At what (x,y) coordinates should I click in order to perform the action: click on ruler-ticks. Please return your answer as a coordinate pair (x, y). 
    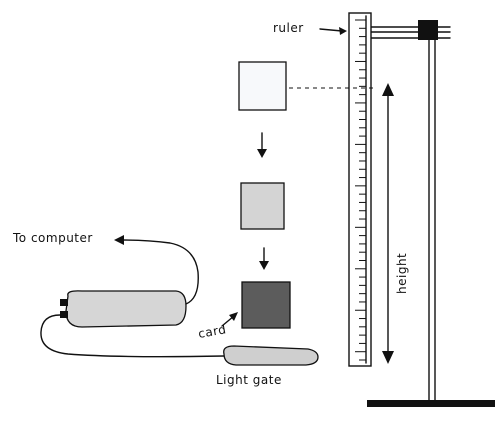
    Looking at the image, I should click on (360, 190).